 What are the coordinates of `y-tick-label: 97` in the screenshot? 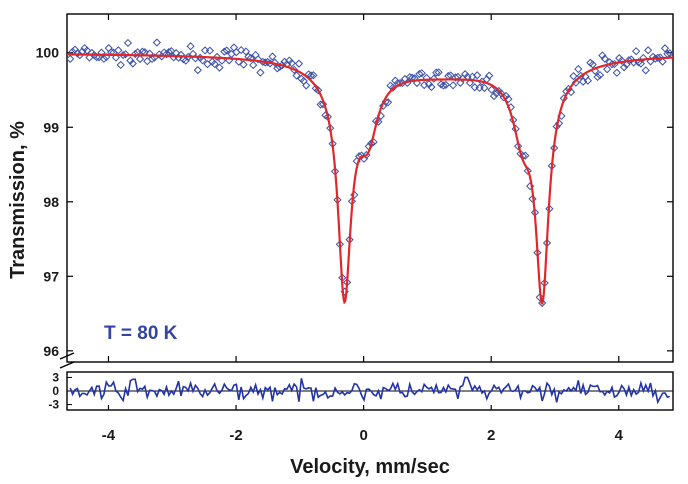 It's located at (51, 276).